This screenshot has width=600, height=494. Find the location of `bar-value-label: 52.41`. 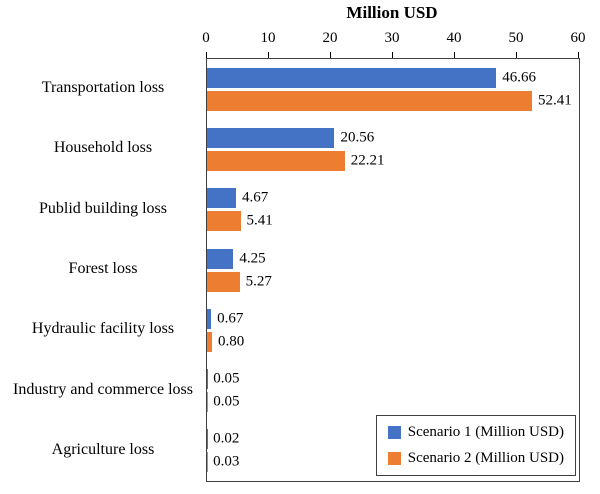

bar-value-label: 52.41 is located at coordinates (554, 100).